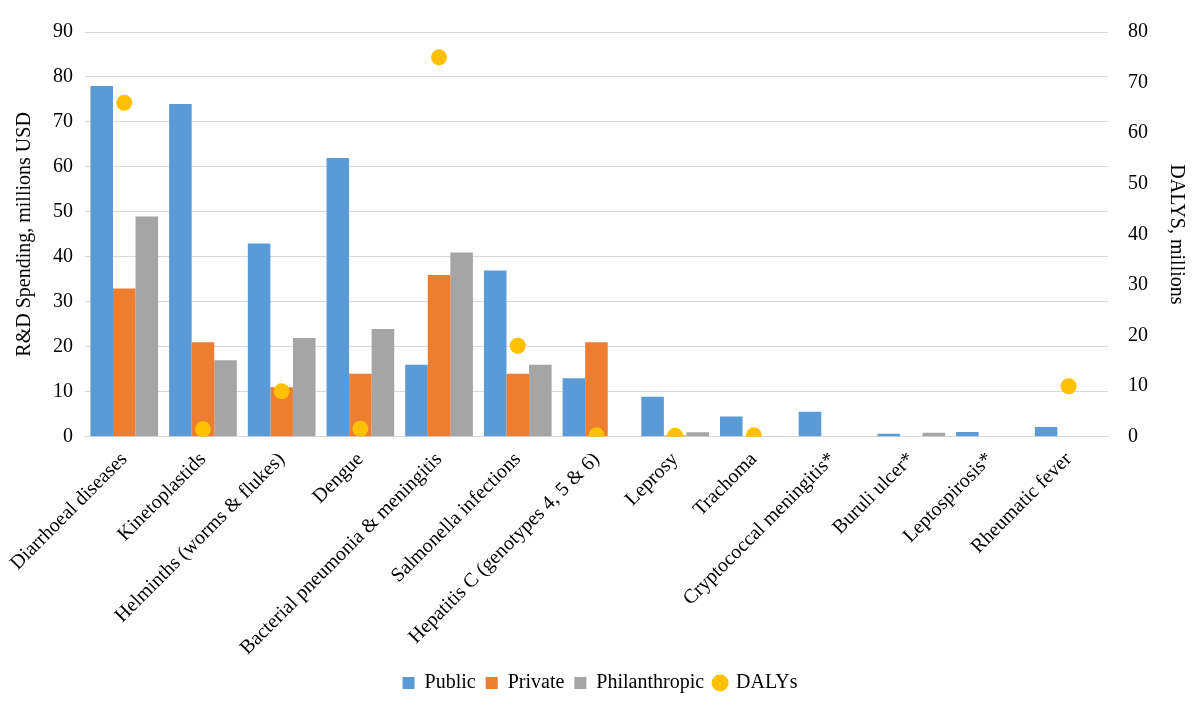 The image size is (1204, 715). What do you see at coordinates (1177, 234) in the screenshot?
I see `y2-axis-title: DALYS, millions` at bounding box center [1177, 234].